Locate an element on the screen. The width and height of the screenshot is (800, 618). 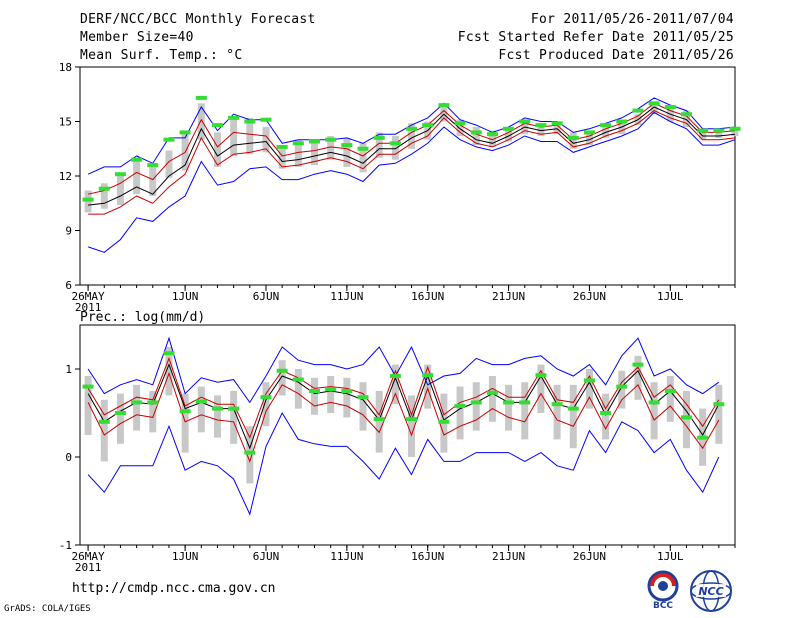
prec-line-mean is located at coordinates (403, 406).